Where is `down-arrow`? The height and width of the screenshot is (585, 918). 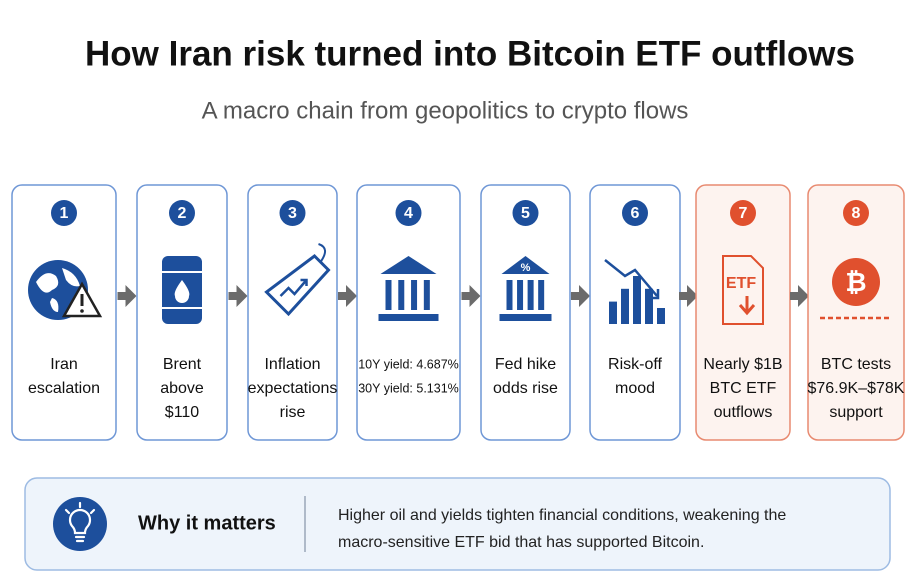
down-arrow is located at coordinates (747, 306).